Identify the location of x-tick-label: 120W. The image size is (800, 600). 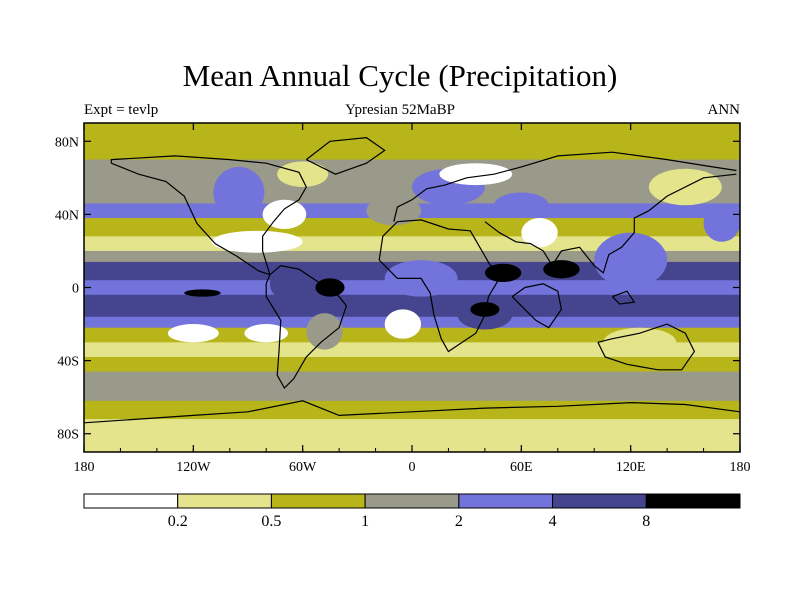
(193, 467).